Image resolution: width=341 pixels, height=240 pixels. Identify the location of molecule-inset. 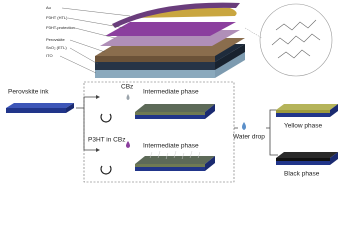
(296, 40).